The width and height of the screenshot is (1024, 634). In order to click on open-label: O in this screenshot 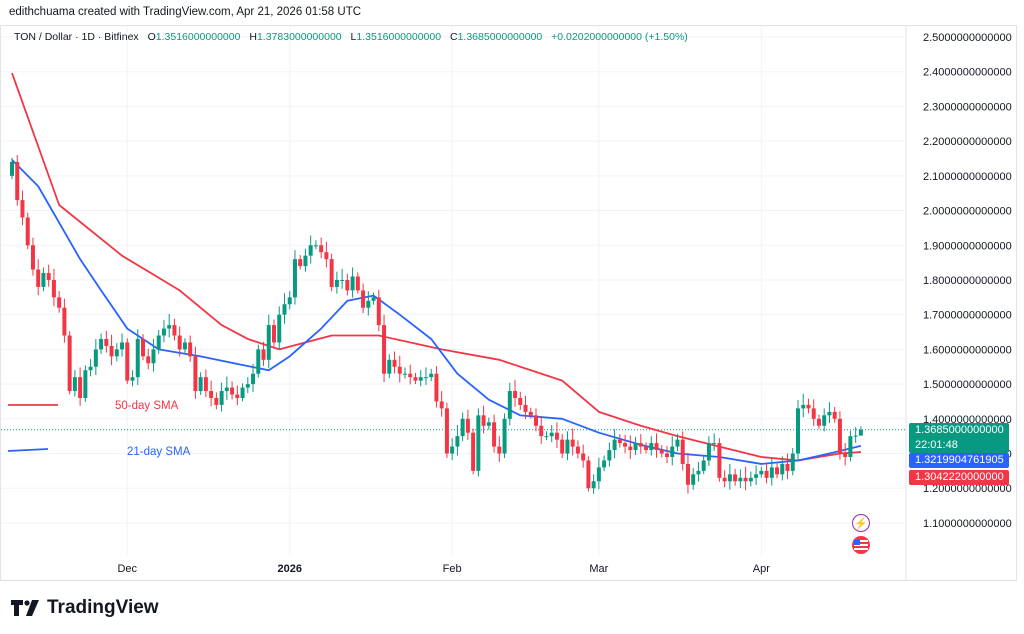, I will do `click(151, 37)`.